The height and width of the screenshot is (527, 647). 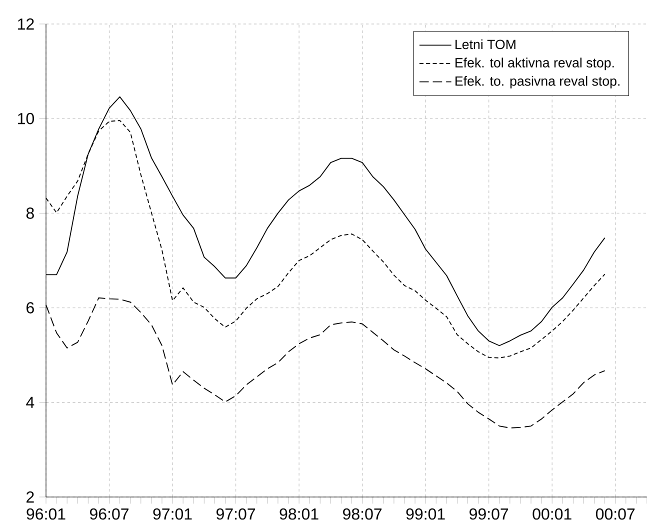 I want to click on x-tick-label: 97:01, so click(x=172, y=514).